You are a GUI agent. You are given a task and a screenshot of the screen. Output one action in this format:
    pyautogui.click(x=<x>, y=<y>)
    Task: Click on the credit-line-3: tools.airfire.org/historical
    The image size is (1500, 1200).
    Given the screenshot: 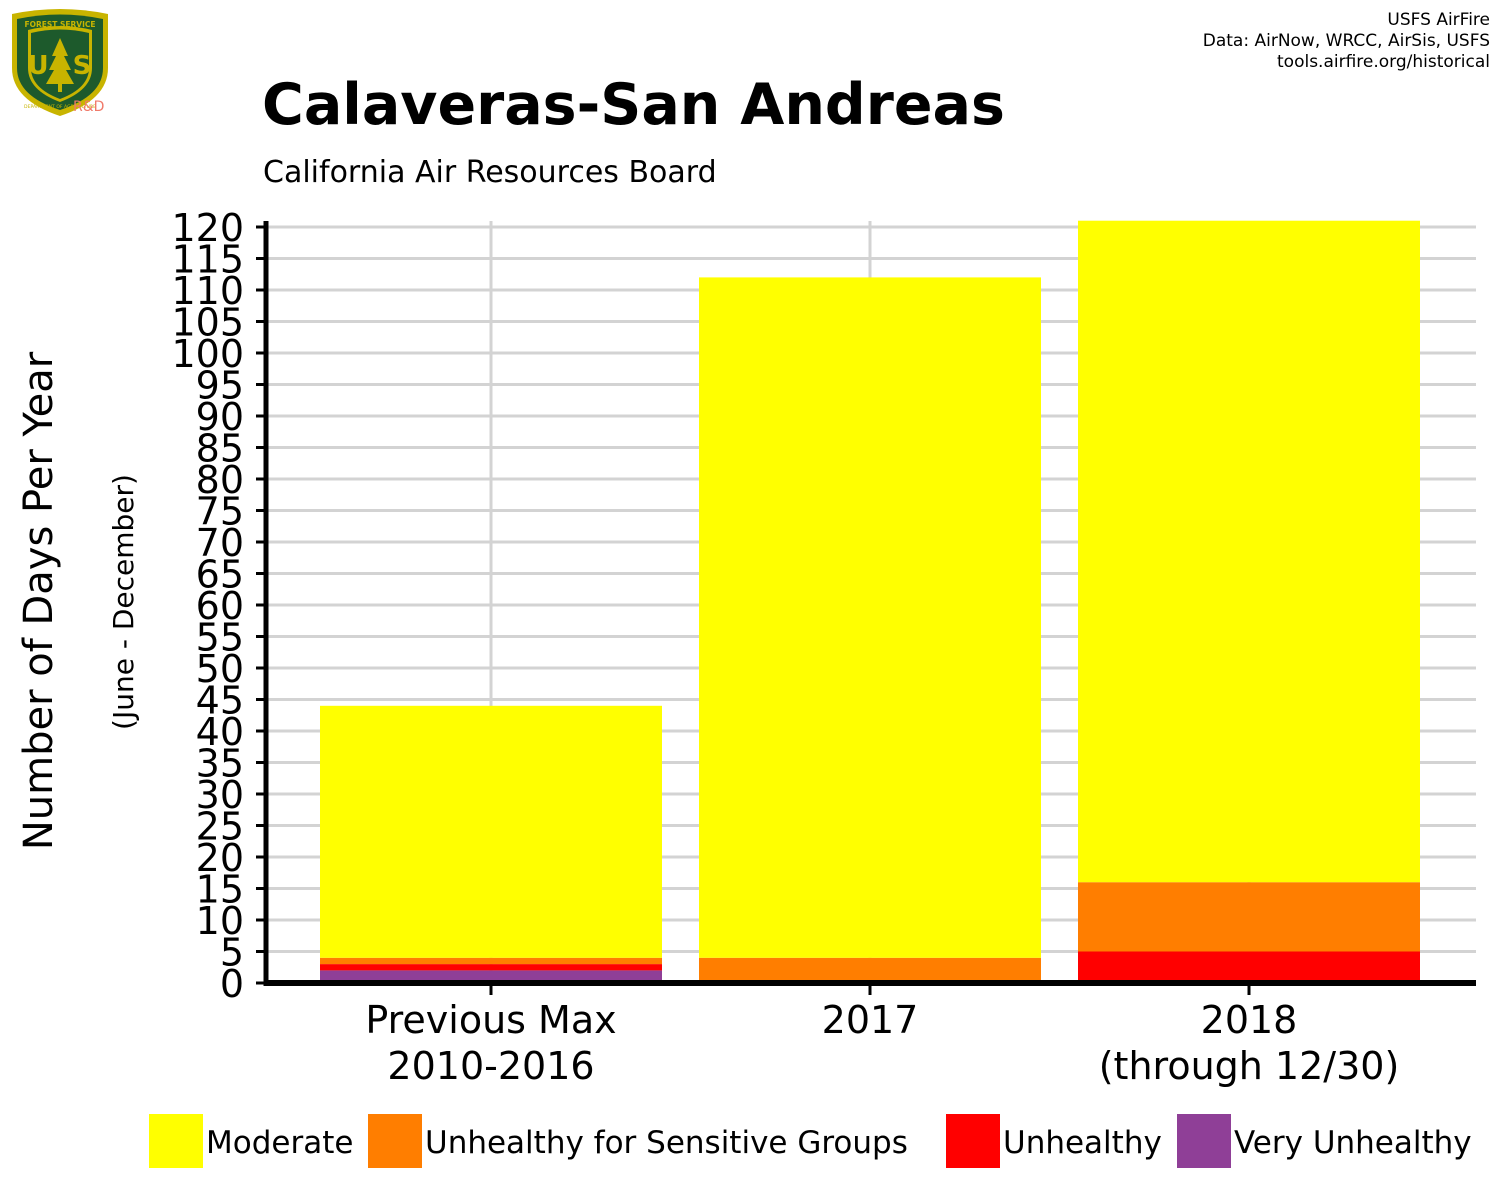 What is the action you would take?
    pyautogui.click(x=1383, y=62)
    